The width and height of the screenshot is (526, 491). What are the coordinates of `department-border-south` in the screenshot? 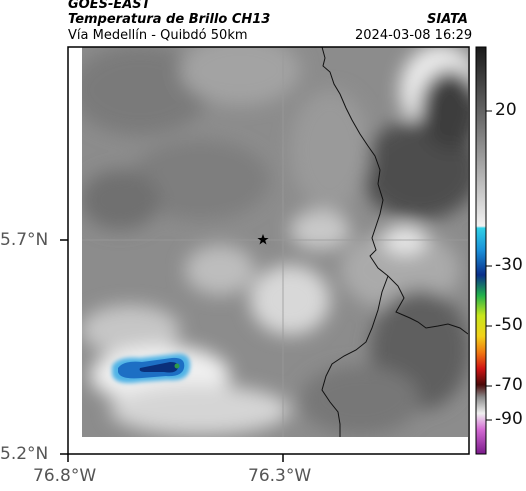 It's located at (355, 356).